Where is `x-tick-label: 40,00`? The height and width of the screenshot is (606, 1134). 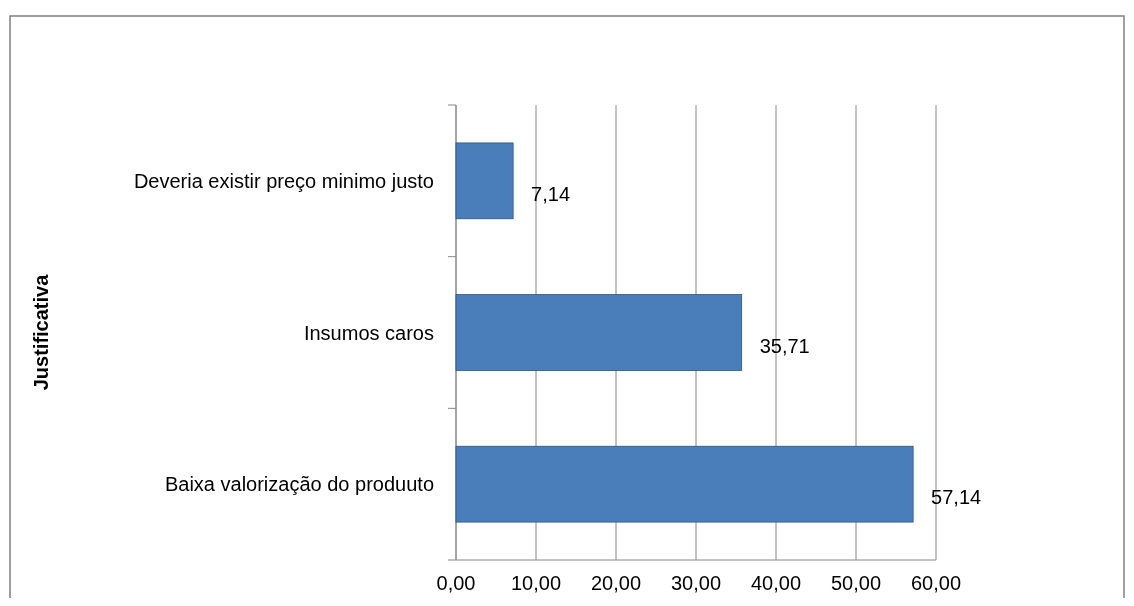
x-tick-label: 40,00 is located at coordinates (776, 583).